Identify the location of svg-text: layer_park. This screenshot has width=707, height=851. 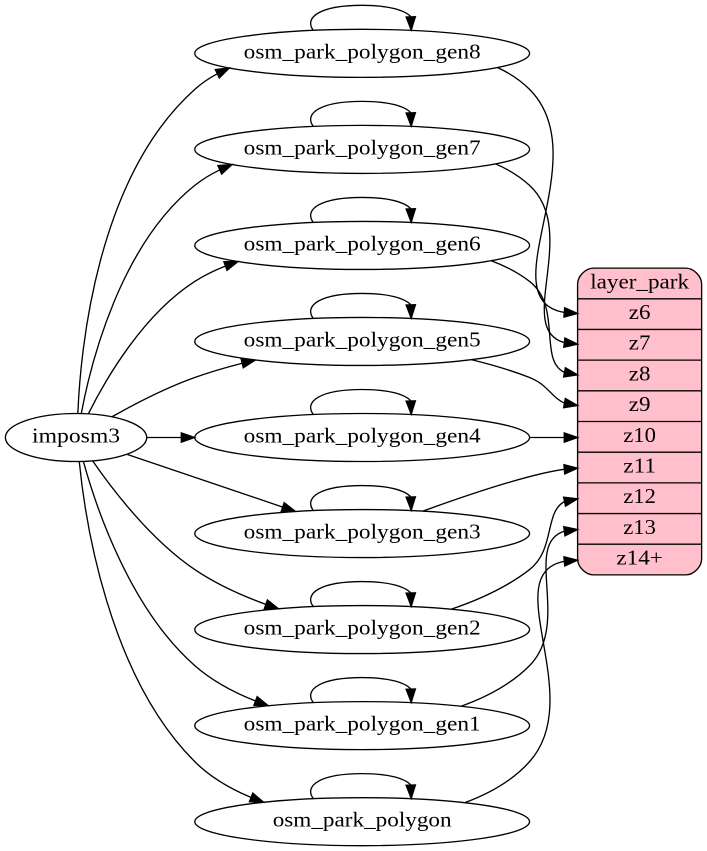
(639, 281).